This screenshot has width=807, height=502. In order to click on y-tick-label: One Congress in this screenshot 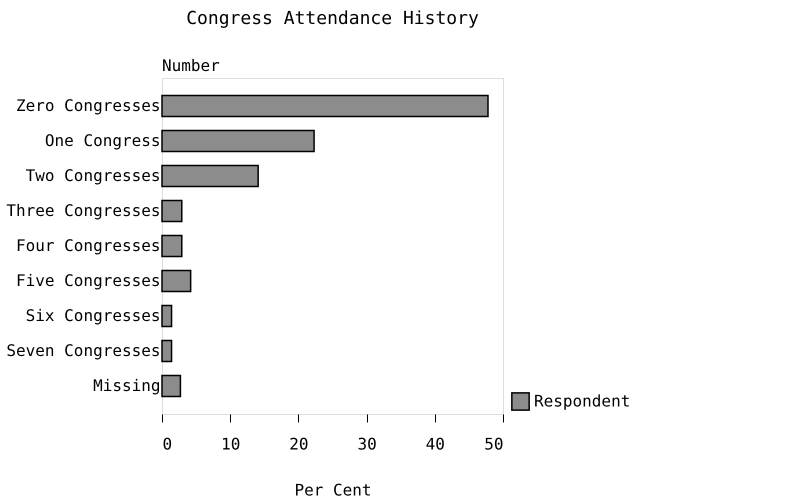, I will do `click(102, 140)`.